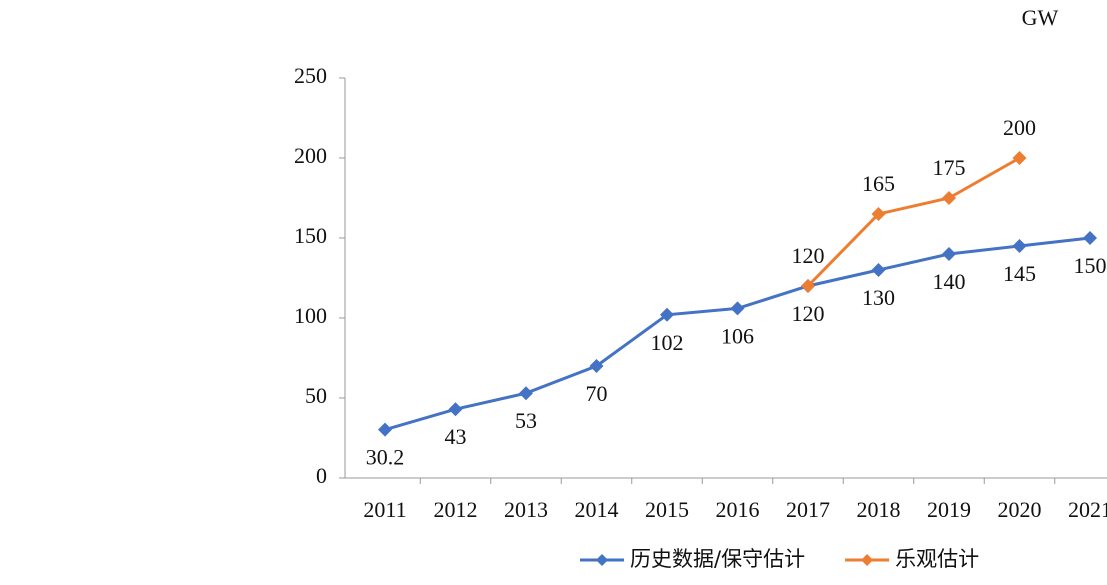  Describe the element at coordinates (949, 167) in the screenshot. I see `data-label: 175` at that location.